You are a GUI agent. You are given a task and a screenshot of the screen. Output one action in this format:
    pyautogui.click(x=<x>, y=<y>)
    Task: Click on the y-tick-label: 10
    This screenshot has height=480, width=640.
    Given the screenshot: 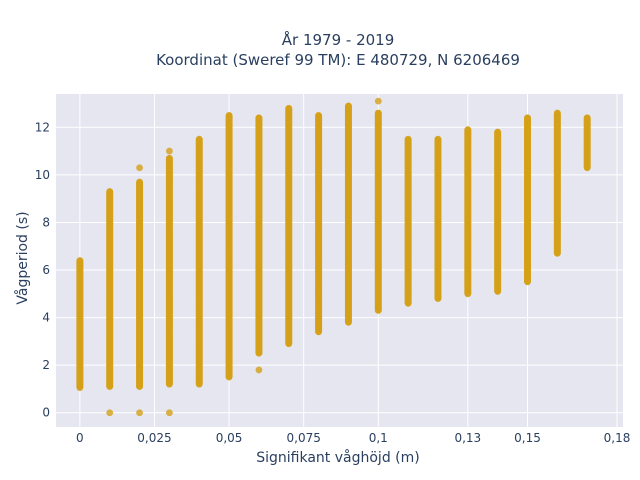 What is the action you would take?
    pyautogui.click(x=42, y=175)
    